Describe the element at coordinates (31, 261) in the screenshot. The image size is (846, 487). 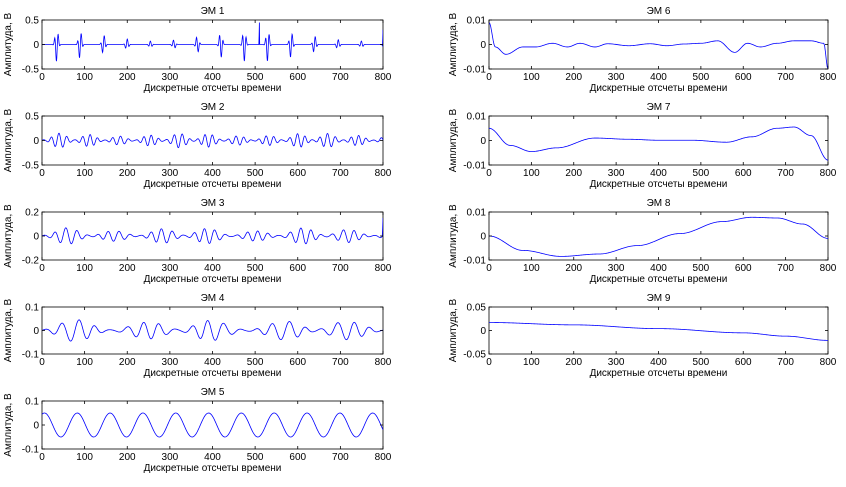
I see `y-tick-label: -0.2` at that location.